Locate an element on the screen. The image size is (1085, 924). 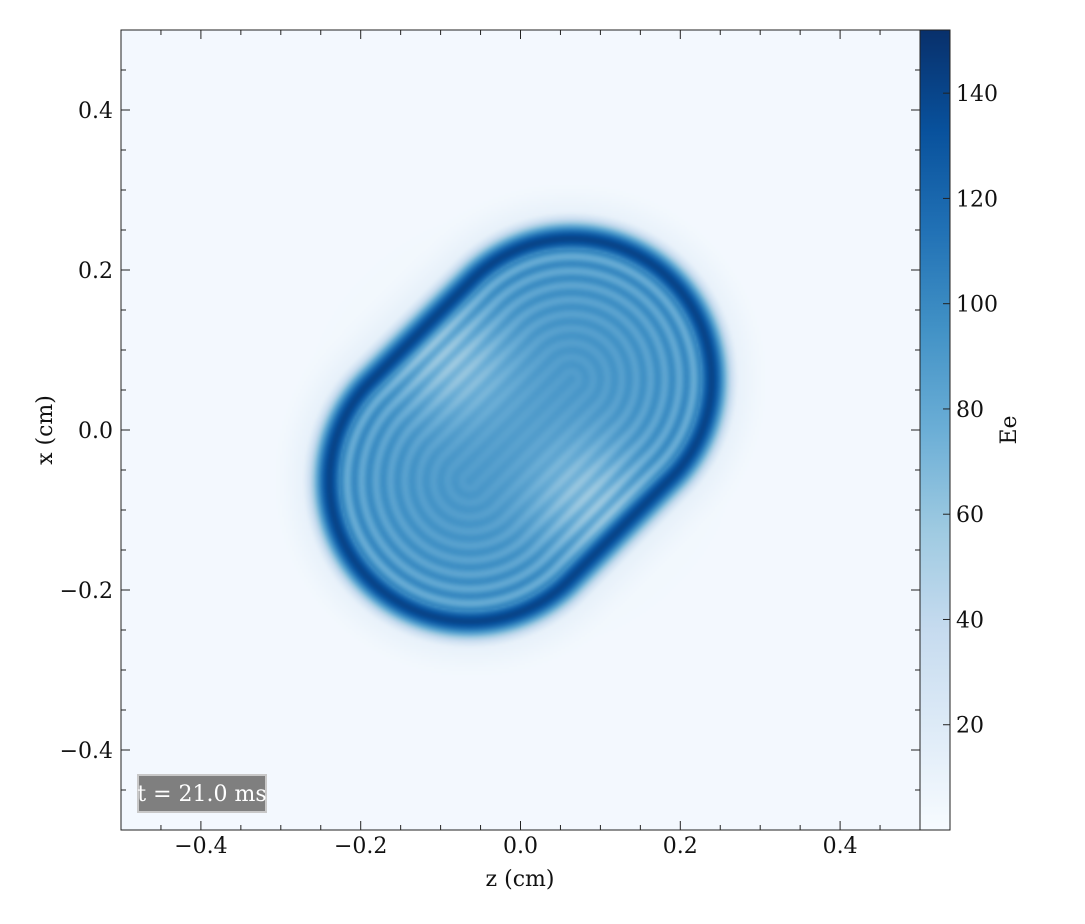
colorbar-tick-label: 20 is located at coordinates (970, 726).